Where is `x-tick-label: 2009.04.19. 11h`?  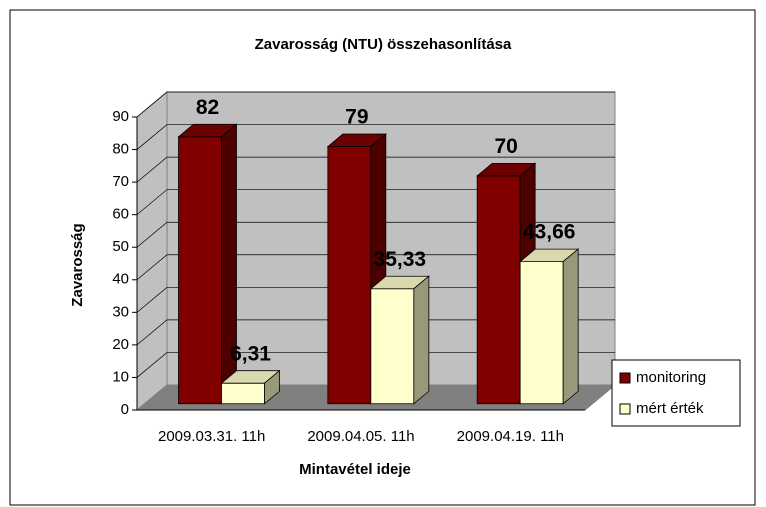 x-tick-label: 2009.04.19. 11h is located at coordinates (510, 436).